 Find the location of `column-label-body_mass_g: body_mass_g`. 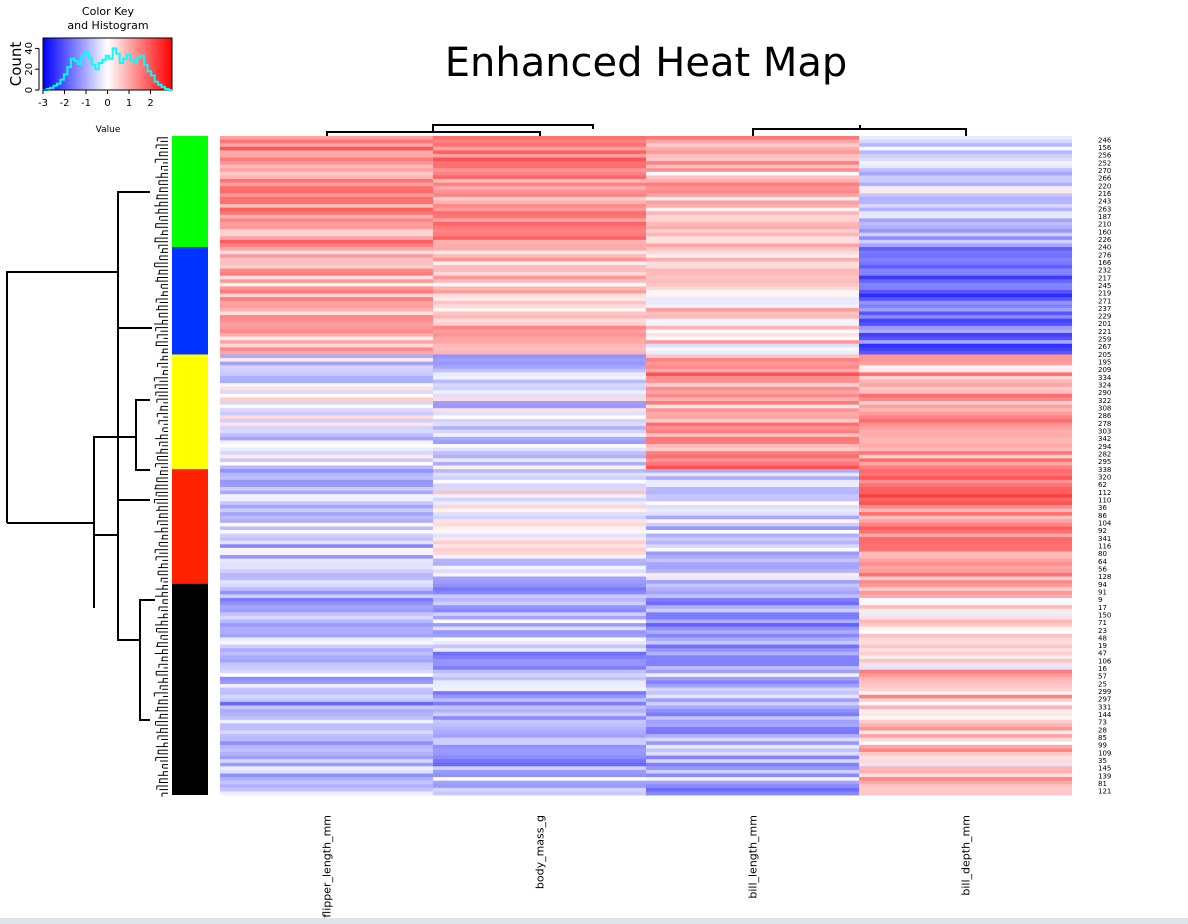

column-label-body_mass_g: body_mass_g is located at coordinates (540, 852).